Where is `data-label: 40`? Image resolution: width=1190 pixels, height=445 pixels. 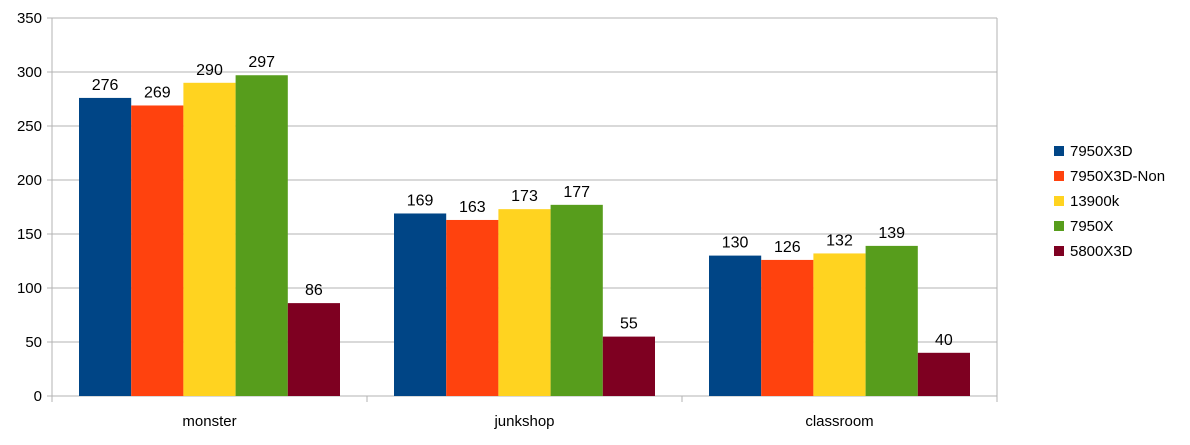
data-label: 40 is located at coordinates (944, 340).